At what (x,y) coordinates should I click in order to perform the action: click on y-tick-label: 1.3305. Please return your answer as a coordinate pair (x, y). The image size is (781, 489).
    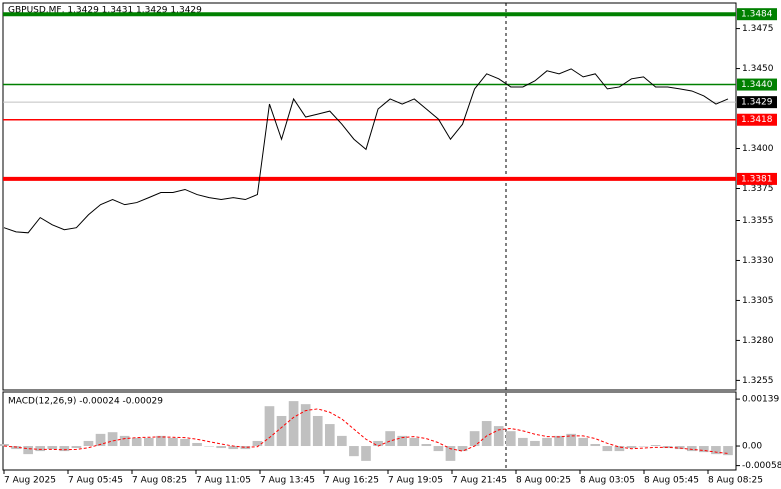
    Looking at the image, I should click on (758, 301).